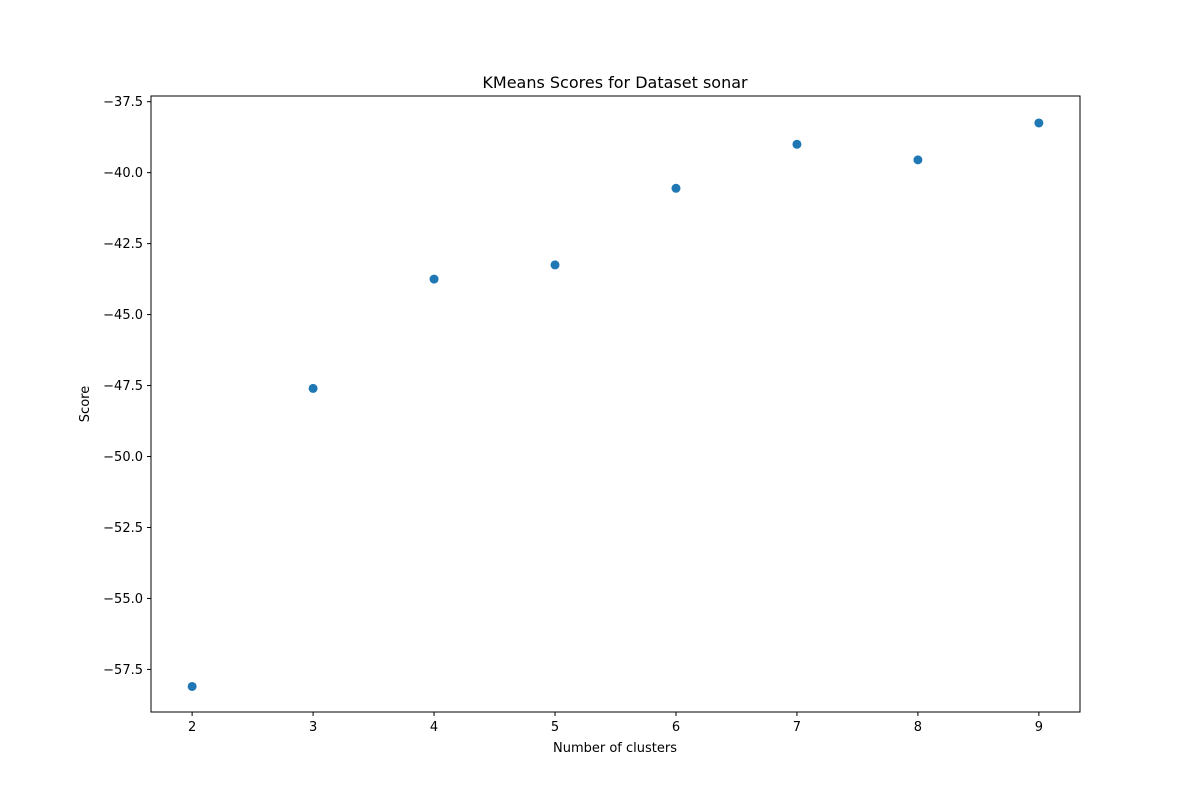  I want to click on y-tick-label: −50.0, so click(123, 457).